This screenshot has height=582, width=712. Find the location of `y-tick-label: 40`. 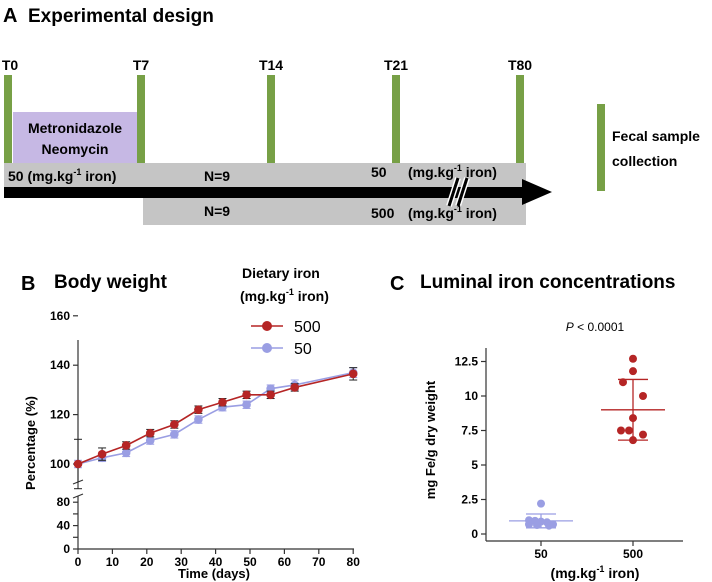

y-tick-label: 40 is located at coordinates (64, 526).